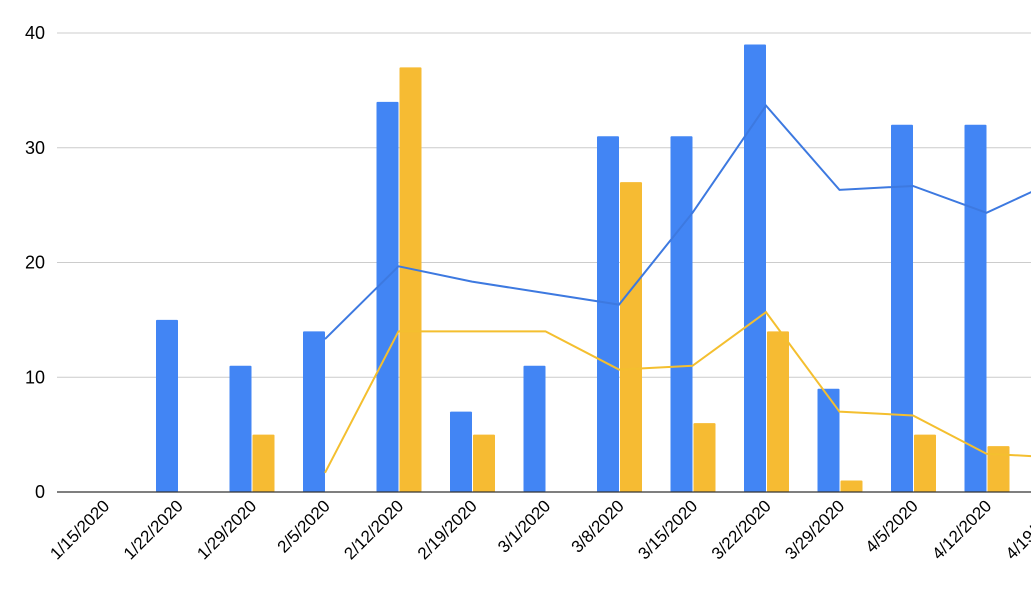 This screenshot has width=1031, height=592. What do you see at coordinates (631, 337) in the screenshot?
I see `bar-series2-3/8/2020` at bounding box center [631, 337].